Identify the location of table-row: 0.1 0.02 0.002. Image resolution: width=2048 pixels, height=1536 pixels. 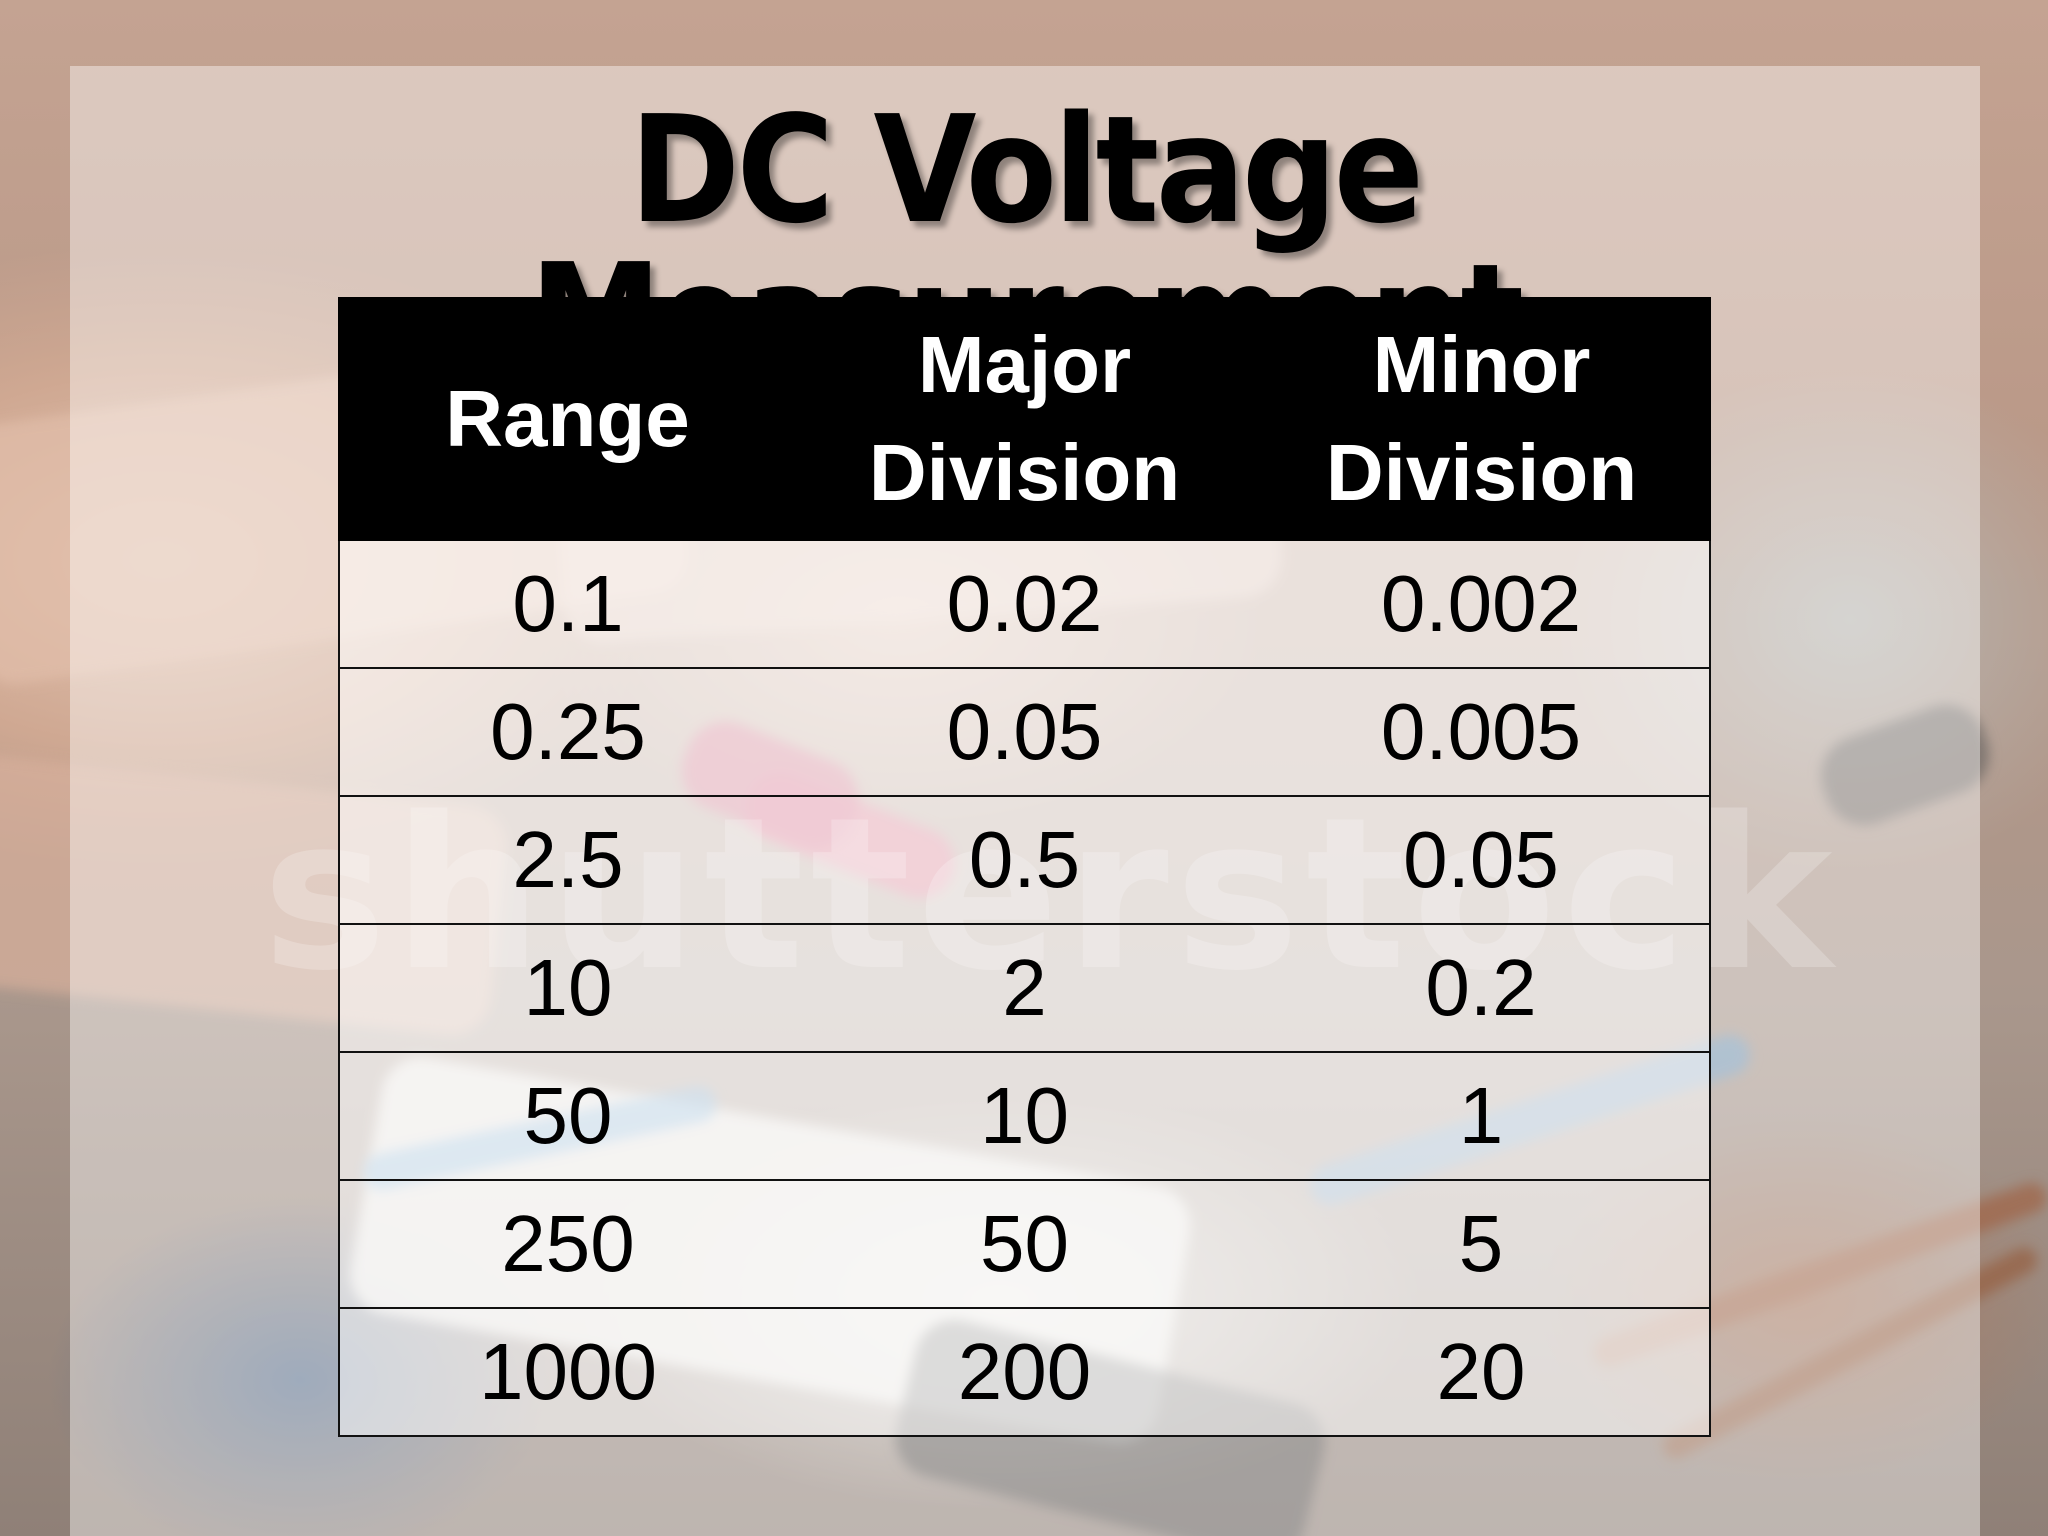
(1024, 604).